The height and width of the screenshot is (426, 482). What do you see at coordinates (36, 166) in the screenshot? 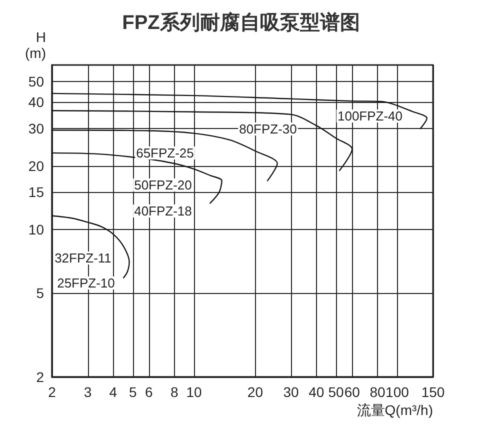
I see `y-tick-label: 20` at bounding box center [36, 166].